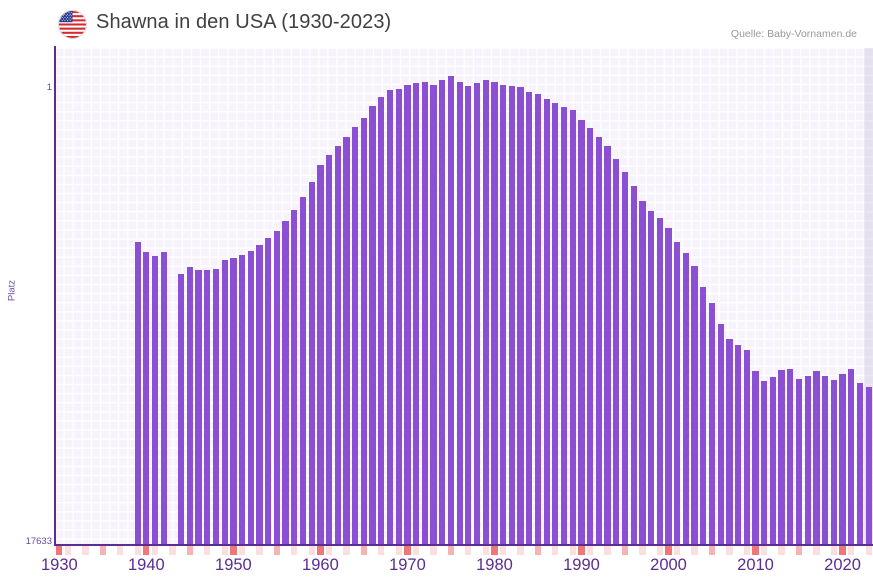  What do you see at coordinates (320, 565) in the screenshot?
I see `x-axis-tick-label: 1960` at bounding box center [320, 565].